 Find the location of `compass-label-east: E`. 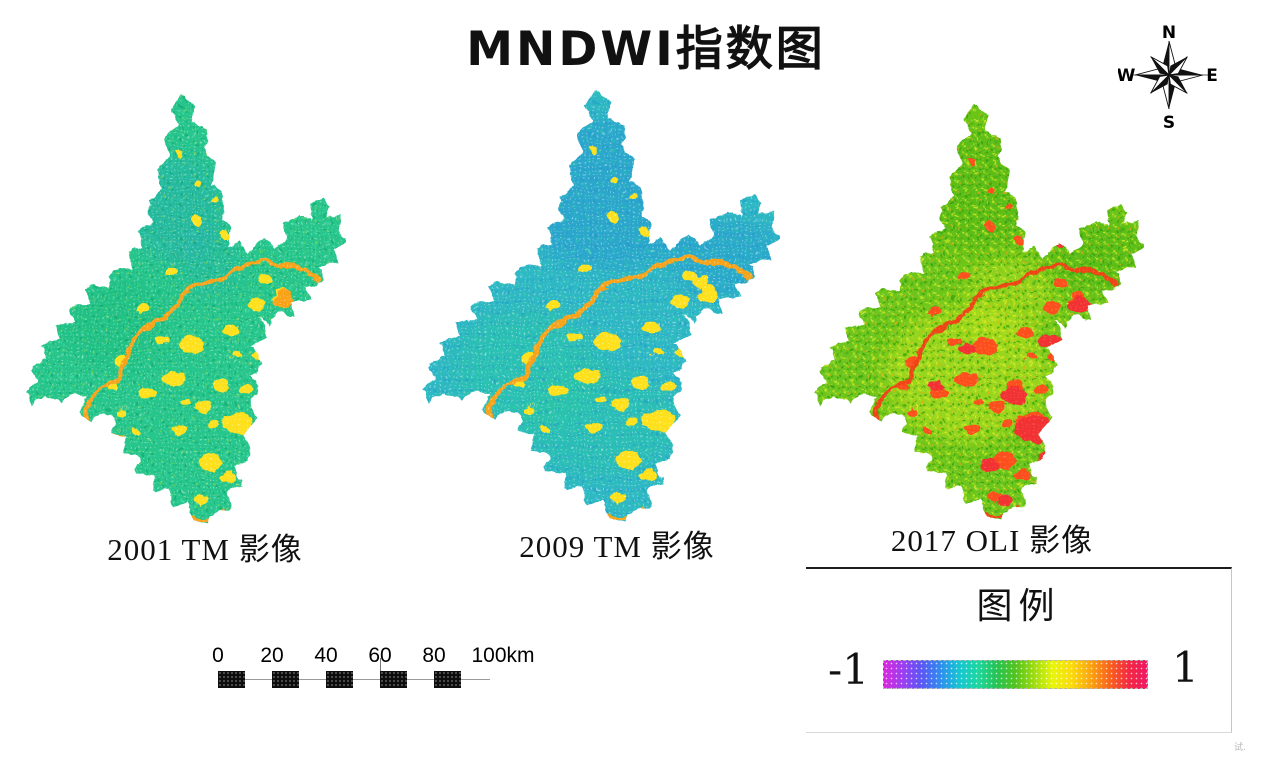

compass-label-east: E is located at coordinates (1212, 76).